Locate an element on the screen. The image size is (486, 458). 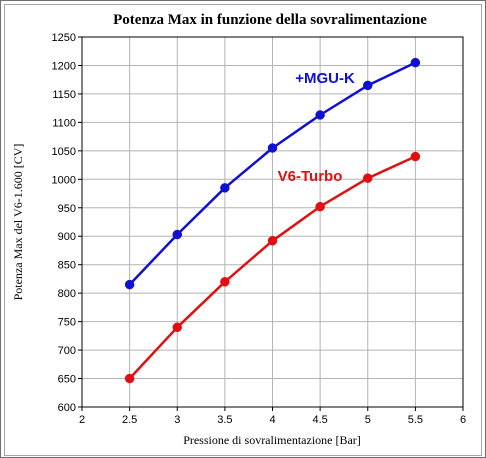
y-tick-label: 850 is located at coordinates (67, 266).